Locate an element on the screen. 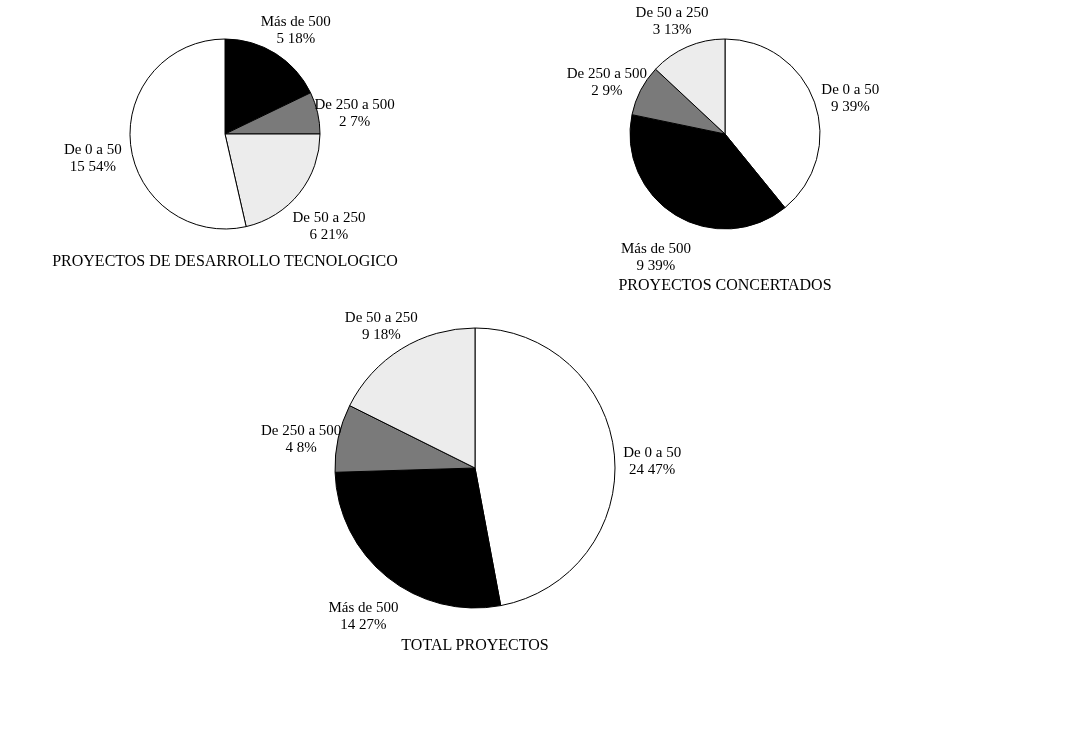 The image size is (1080, 741). data-label: 4 8% is located at coordinates (301, 446).